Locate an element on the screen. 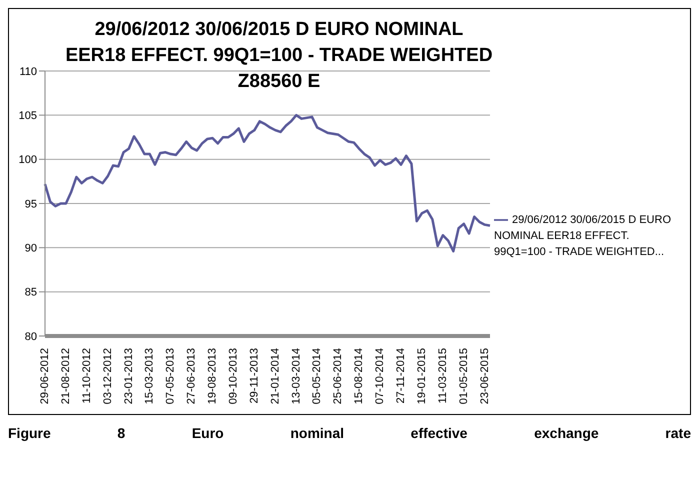 The width and height of the screenshot is (699, 497). x-tick-label: 27-06-2013 is located at coordinates (192, 376).